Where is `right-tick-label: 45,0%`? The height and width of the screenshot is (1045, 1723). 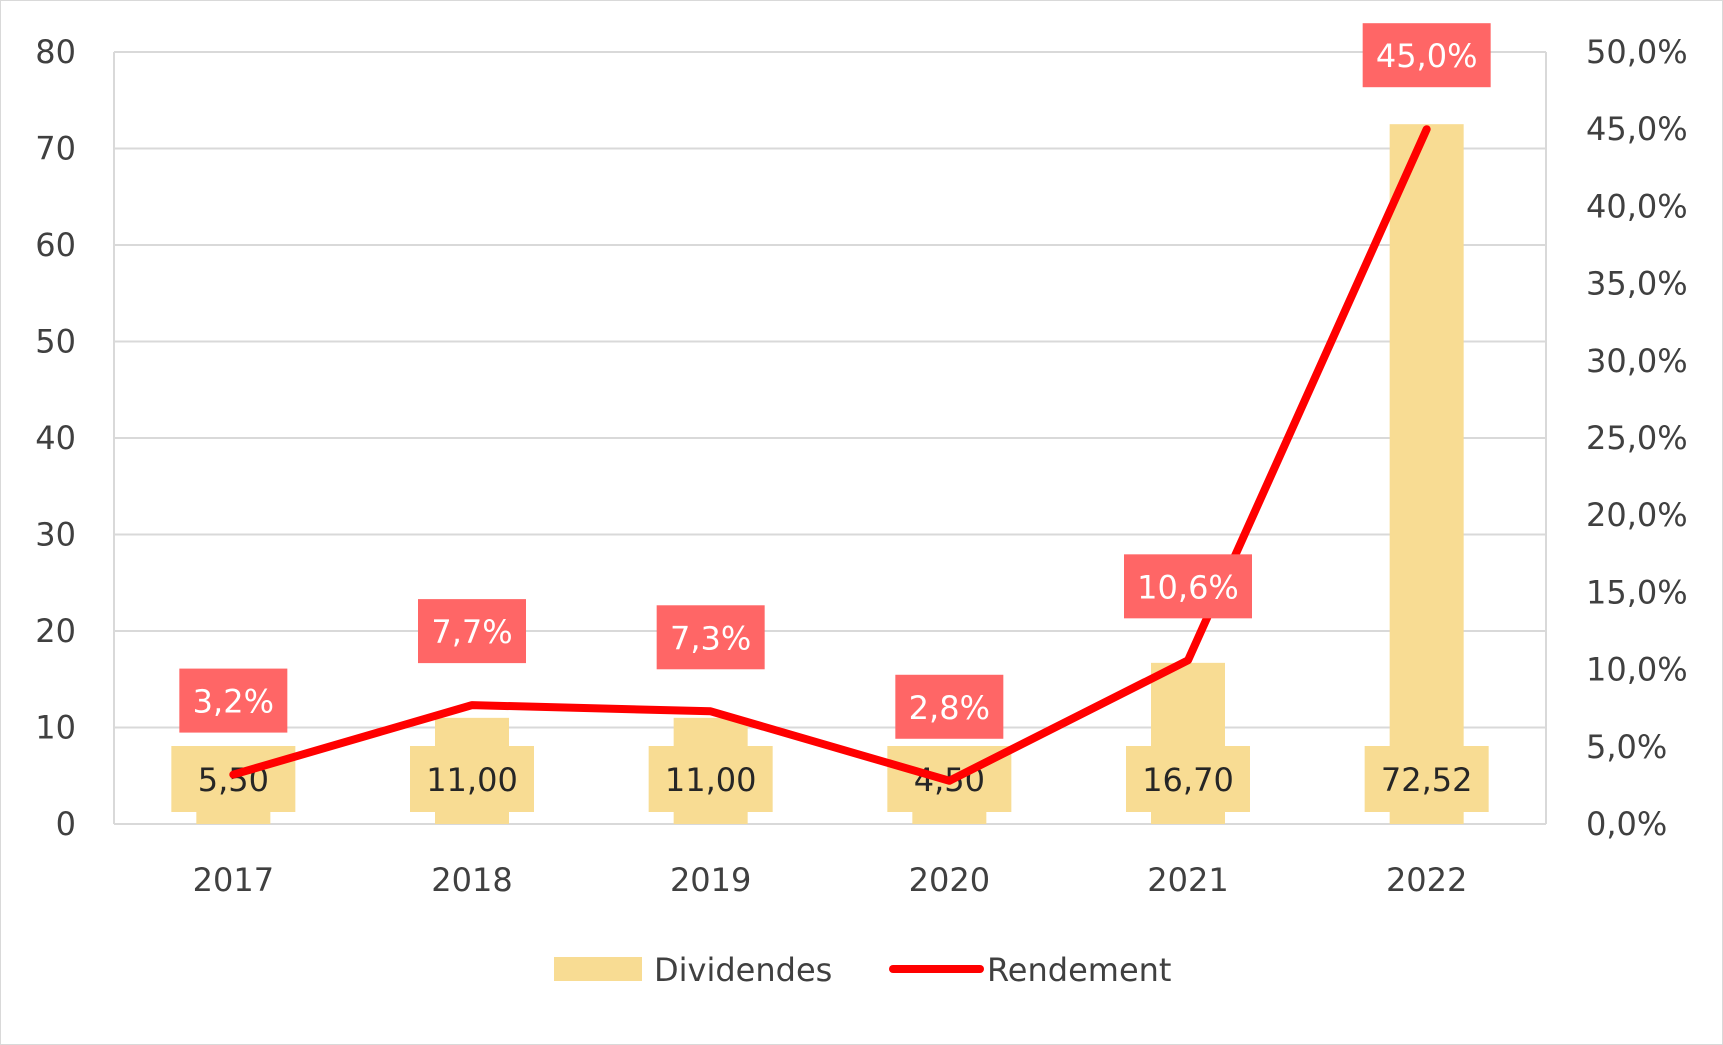 right-tick-label: 45,0% is located at coordinates (1637, 129).